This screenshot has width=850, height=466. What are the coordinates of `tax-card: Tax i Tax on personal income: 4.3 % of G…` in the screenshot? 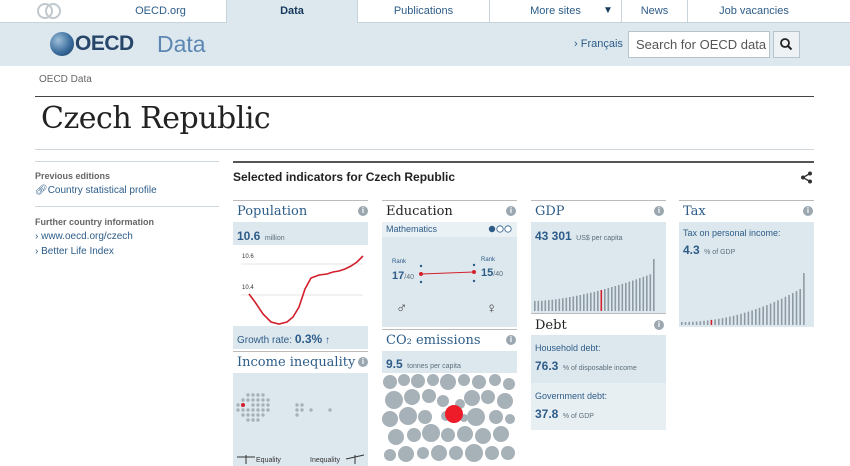 It's located at (746, 263).